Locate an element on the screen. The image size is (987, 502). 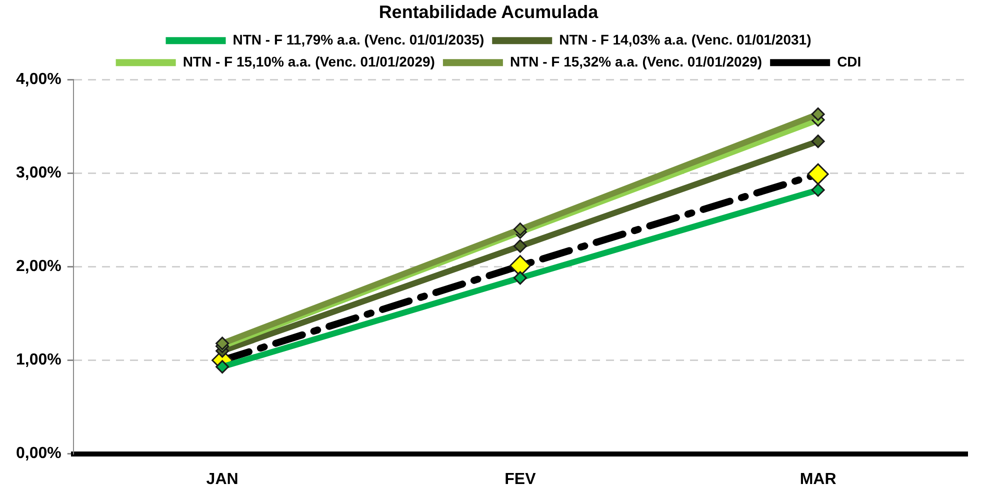
chart-title: Rentabilidade Acumulada is located at coordinates (489, 12).